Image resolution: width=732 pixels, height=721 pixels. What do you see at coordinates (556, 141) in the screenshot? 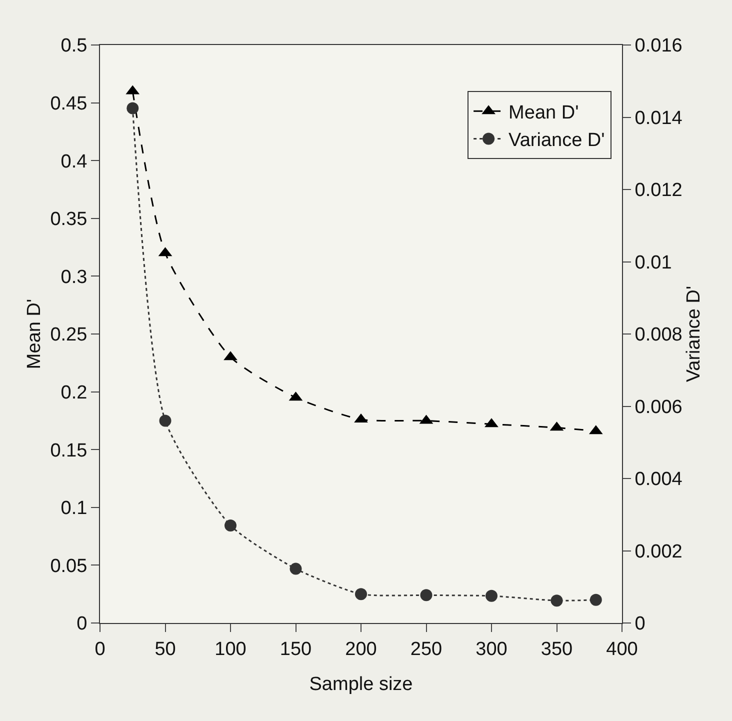
I see `legend-label: Variance D'` at bounding box center [556, 141].